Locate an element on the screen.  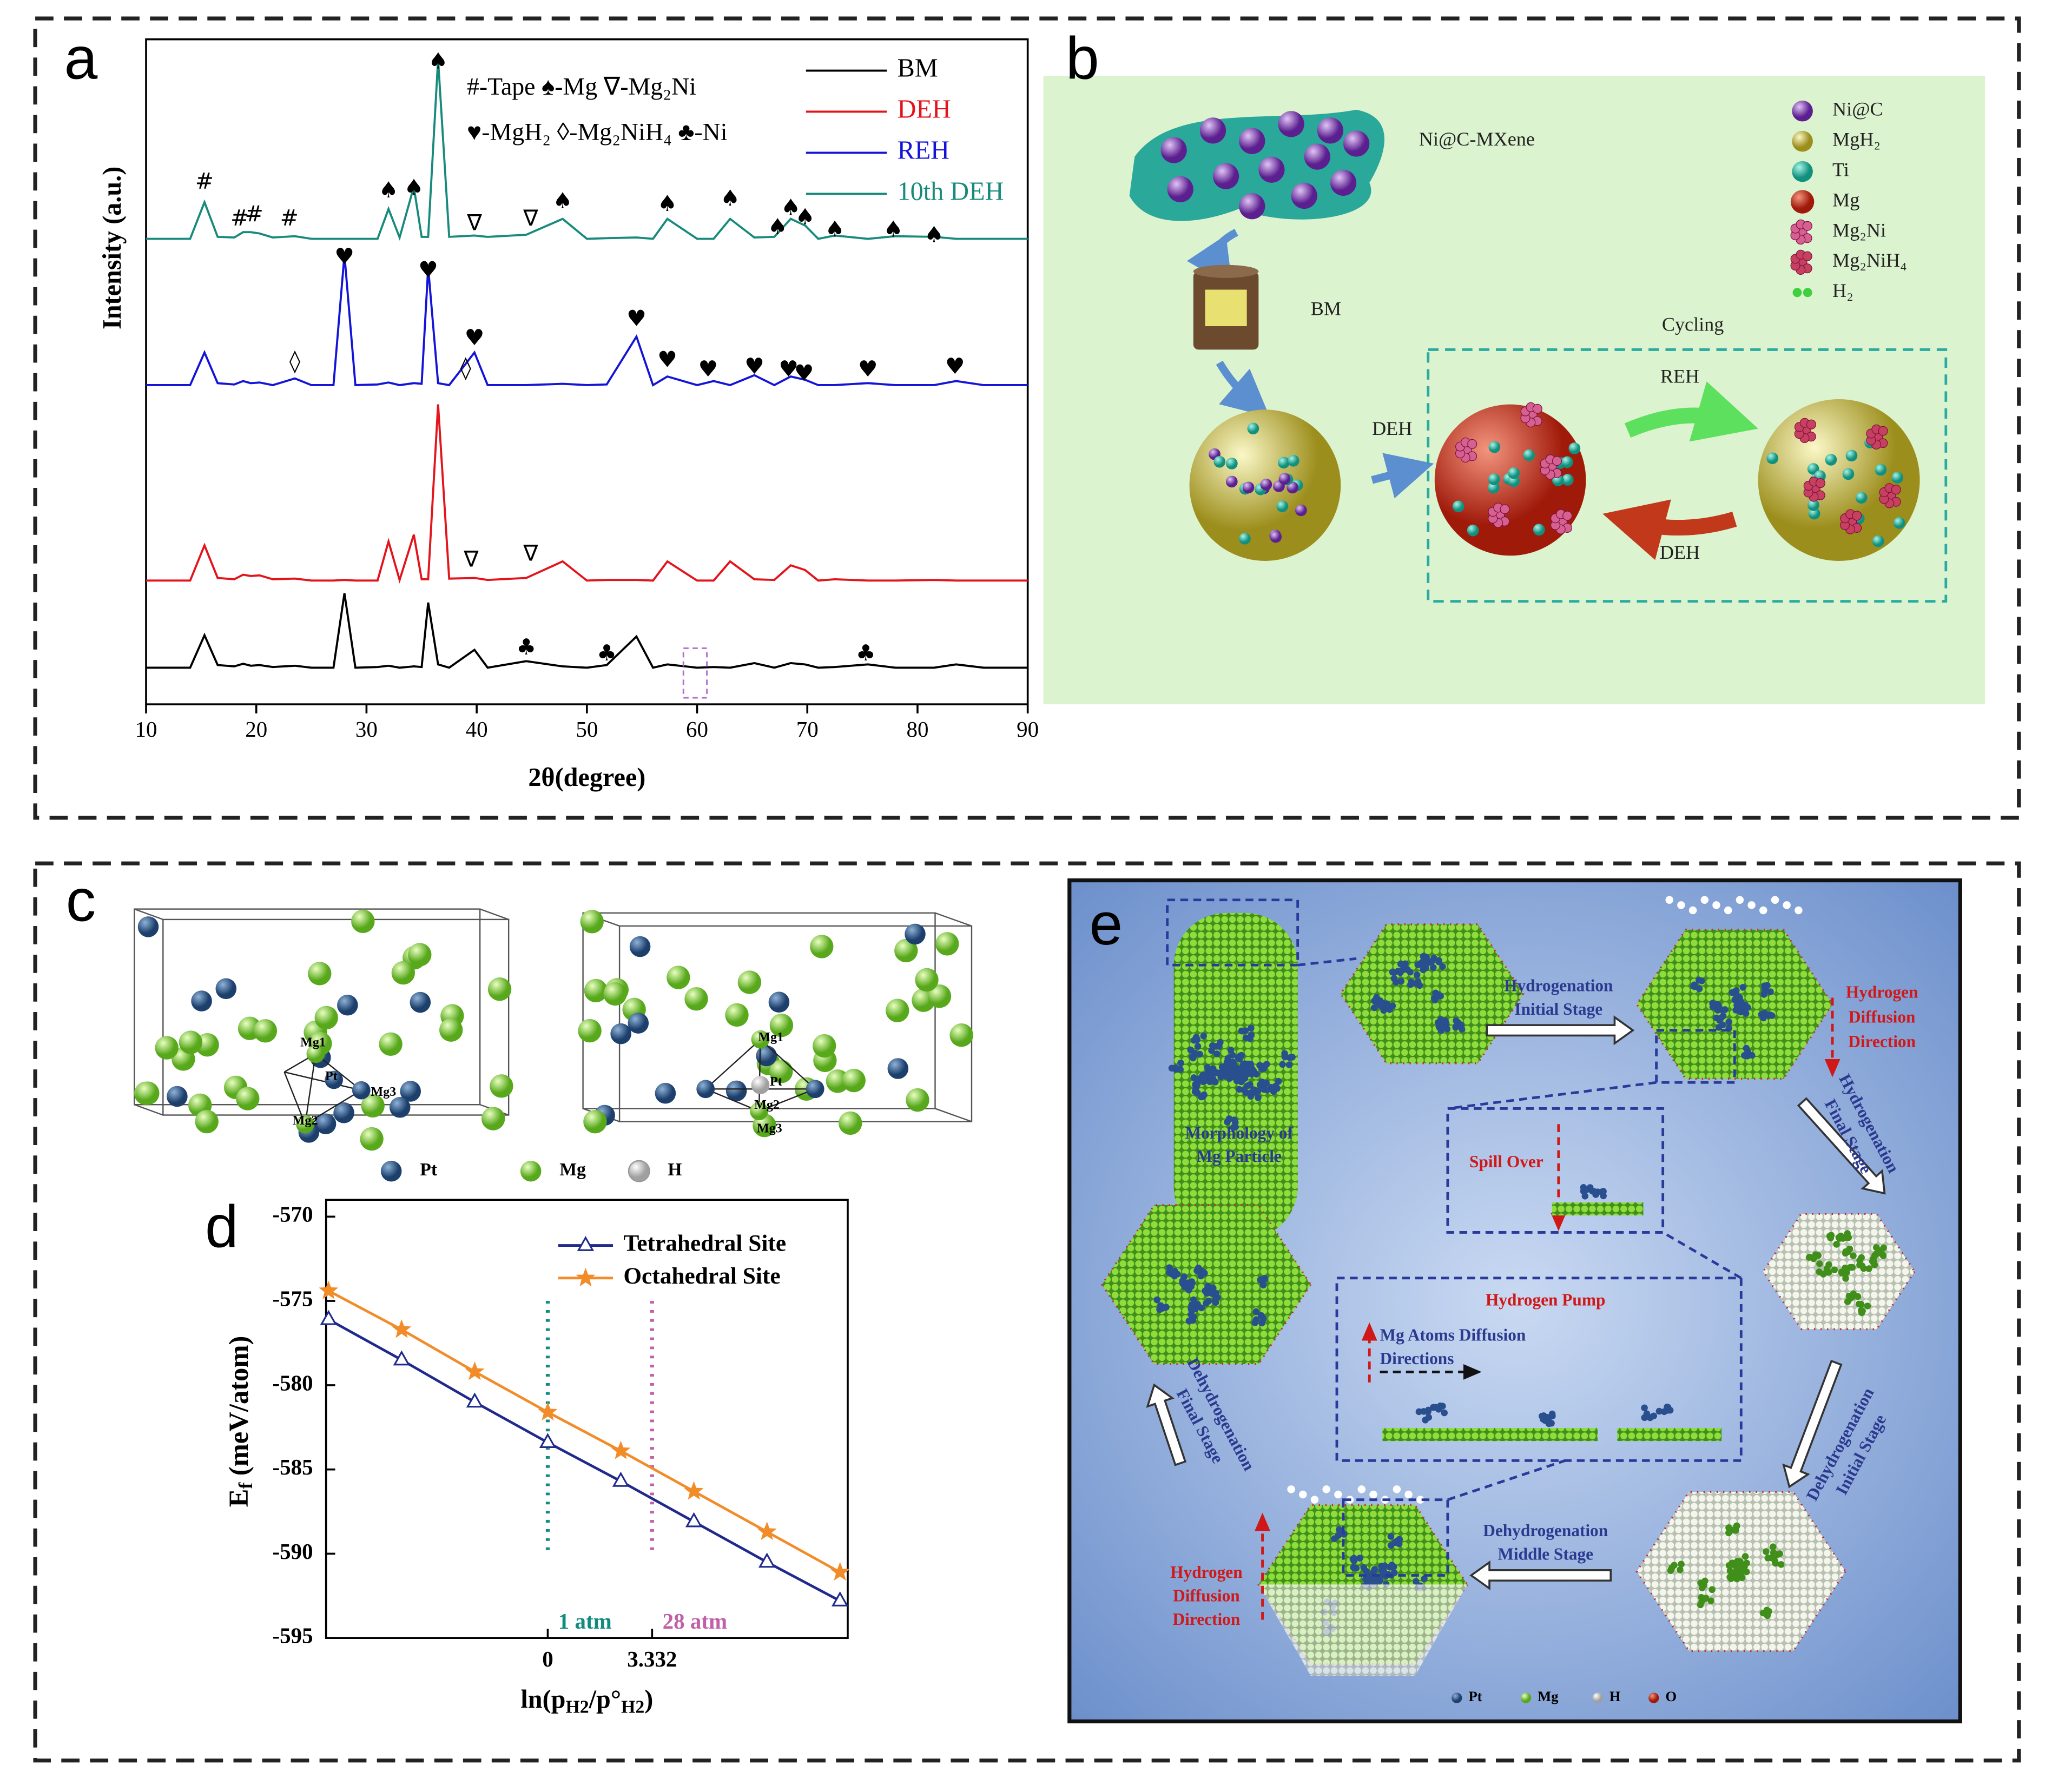
dashed-box is located at coordinates (1556, 1170).